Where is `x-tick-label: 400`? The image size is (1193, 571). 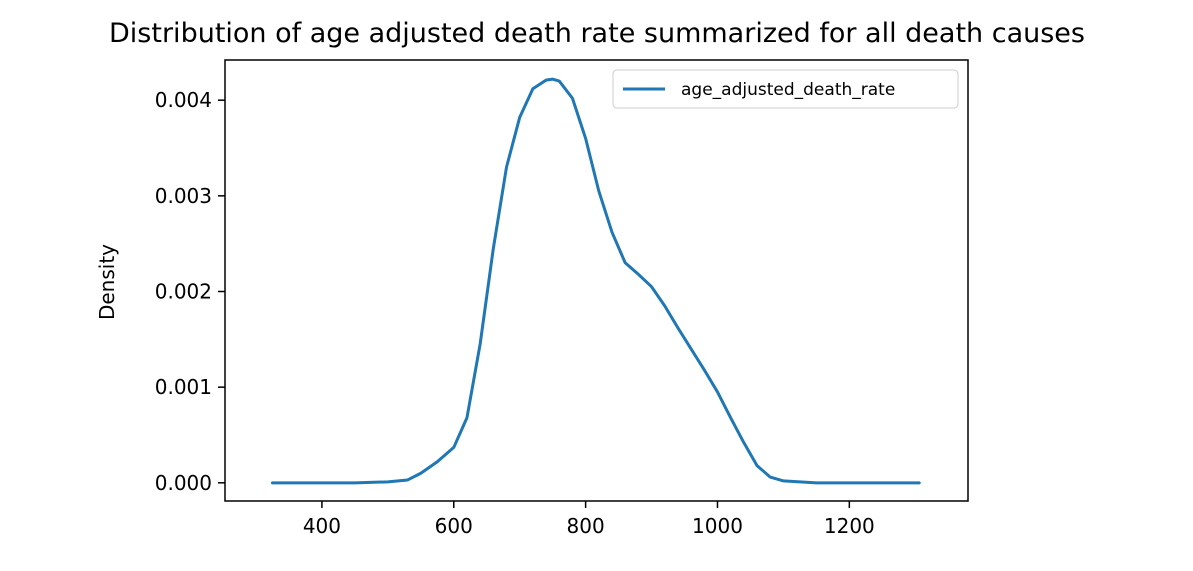 x-tick-label: 400 is located at coordinates (322, 526).